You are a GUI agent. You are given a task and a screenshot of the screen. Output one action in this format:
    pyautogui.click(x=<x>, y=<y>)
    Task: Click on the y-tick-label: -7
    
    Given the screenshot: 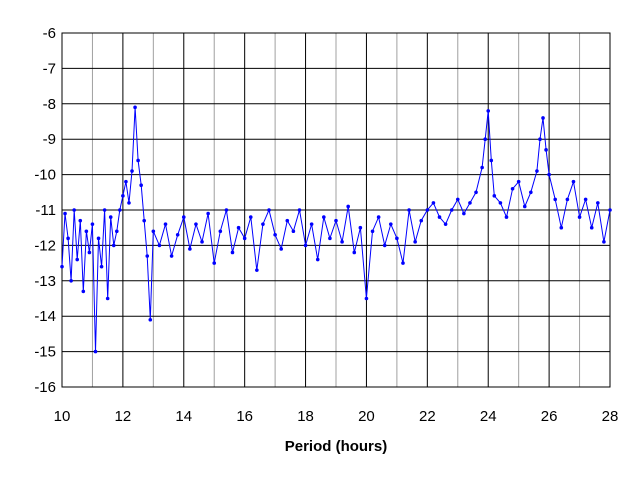 What is the action you would take?
    pyautogui.click(x=49, y=68)
    